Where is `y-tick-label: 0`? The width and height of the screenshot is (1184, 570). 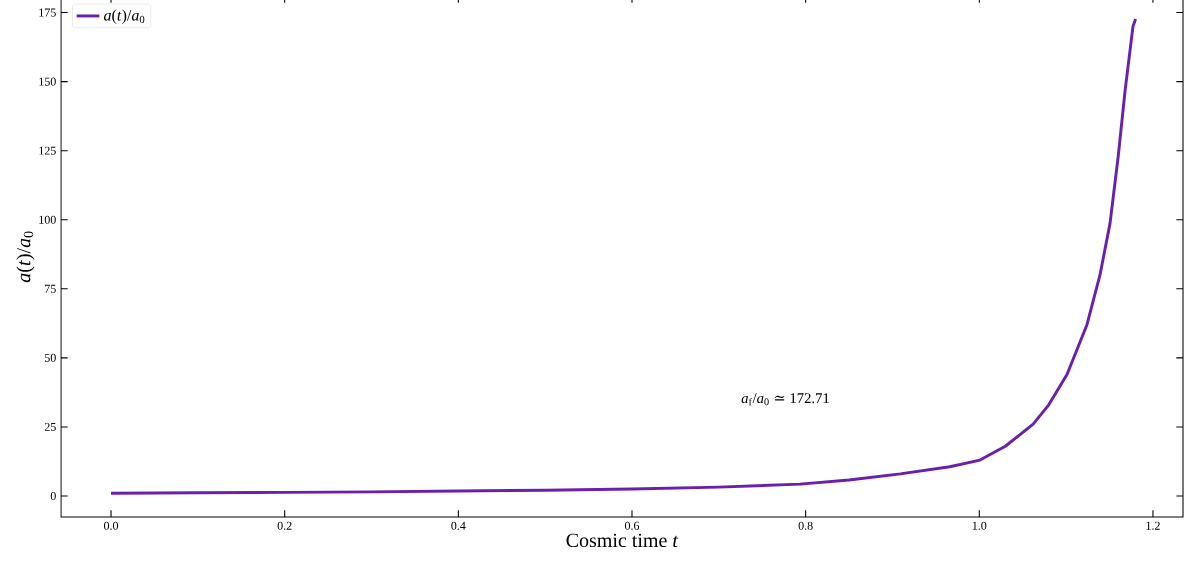 y-tick-label: 0 is located at coordinates (53, 496).